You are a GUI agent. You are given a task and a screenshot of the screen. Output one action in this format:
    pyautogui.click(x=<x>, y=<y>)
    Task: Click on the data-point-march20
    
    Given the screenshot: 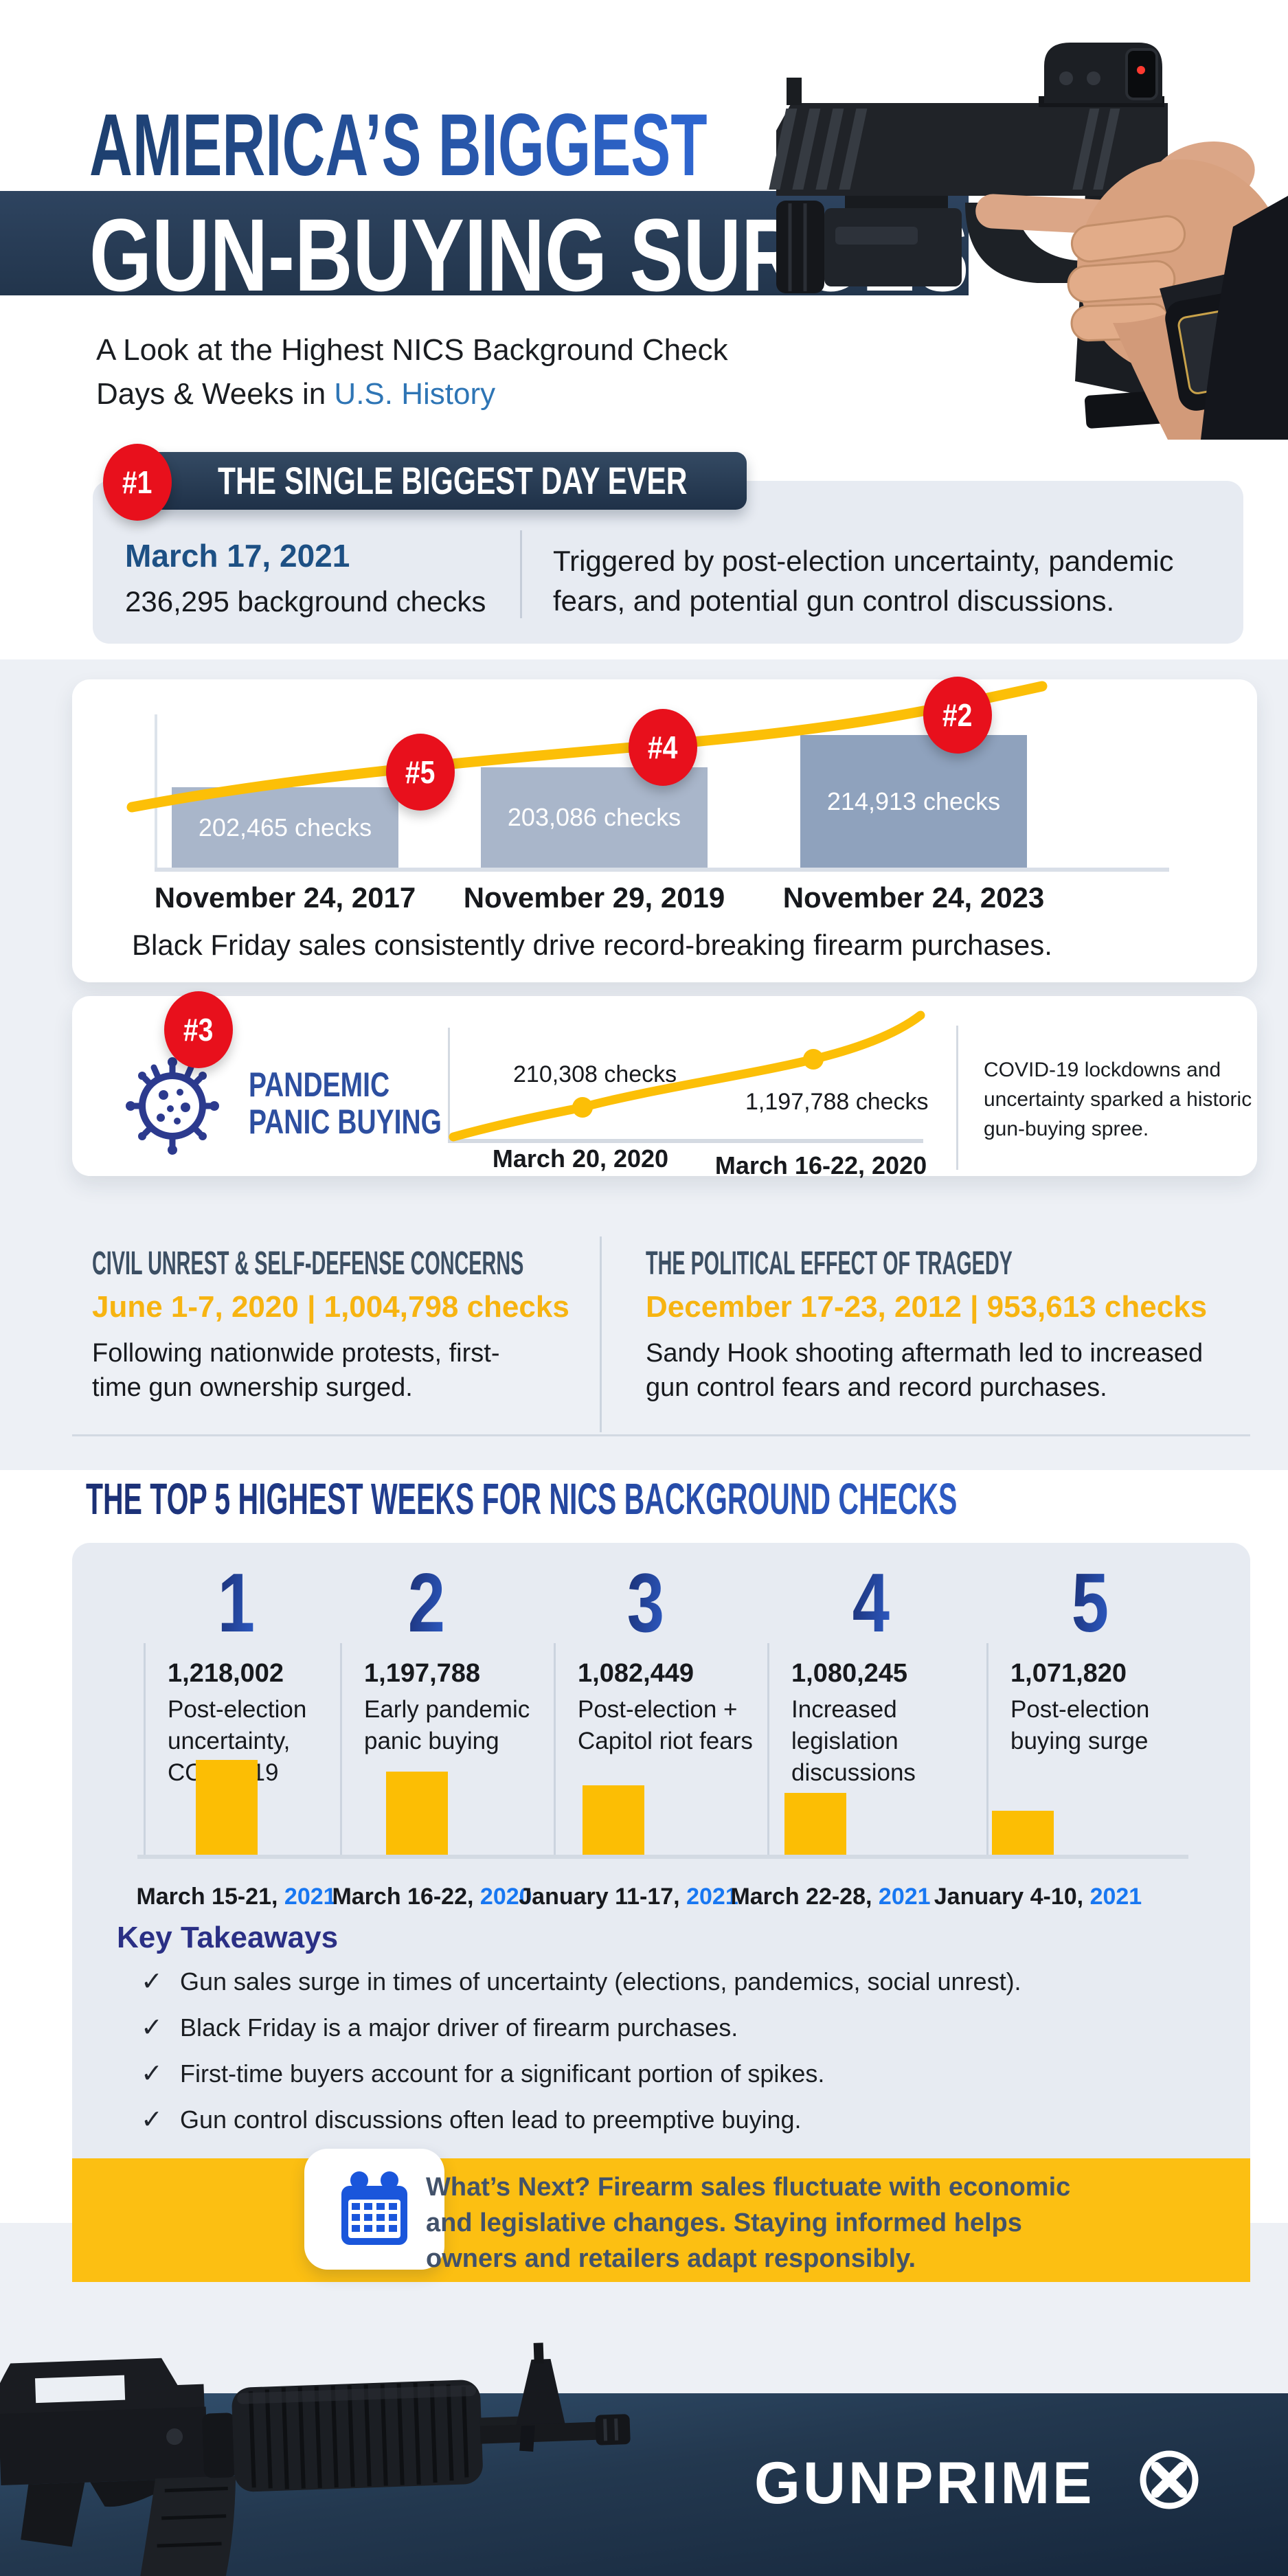 What is the action you would take?
    pyautogui.click(x=582, y=1107)
    